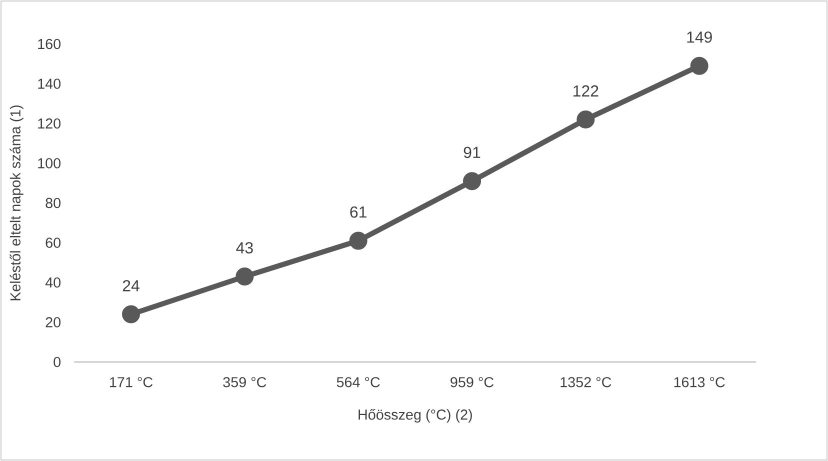 Image resolution: width=828 pixels, height=461 pixels. I want to click on y-tick-label: 120, so click(49, 123).